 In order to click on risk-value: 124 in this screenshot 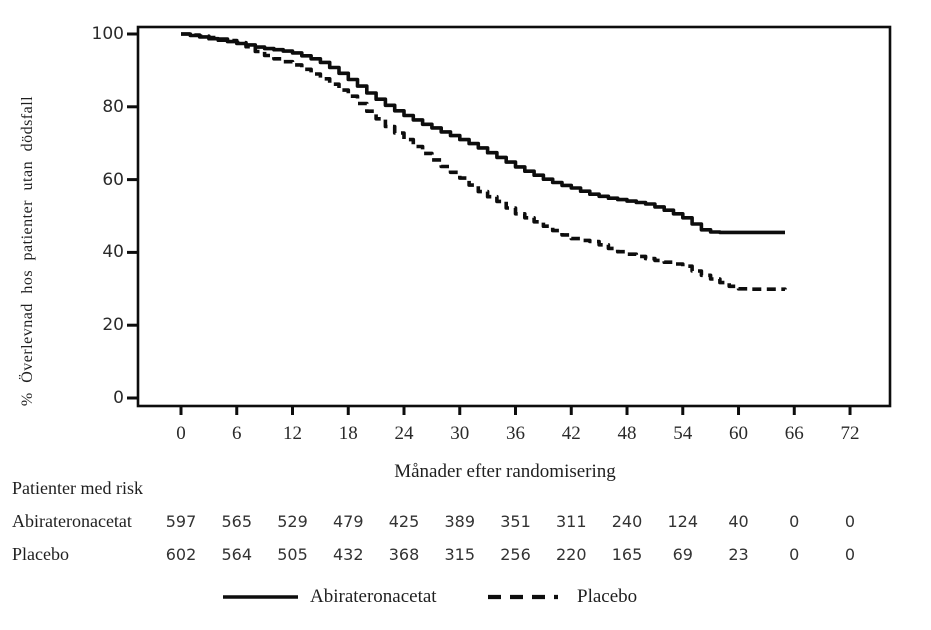, I will do `click(683, 521)`.